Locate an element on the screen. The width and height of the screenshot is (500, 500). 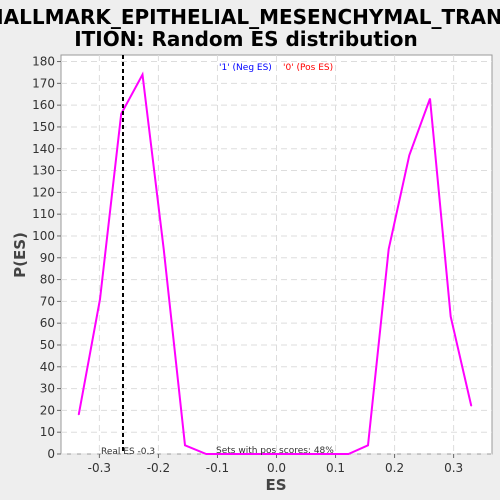
legend-neg-es: '1' (Neg ES) is located at coordinates (245, 68).